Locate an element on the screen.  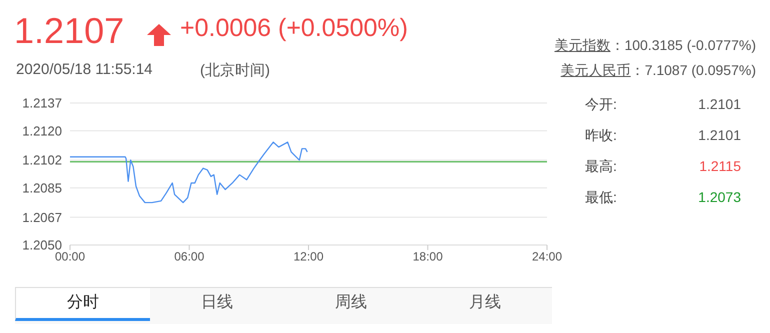
x-tick-label: 06:00 is located at coordinates (189, 257).